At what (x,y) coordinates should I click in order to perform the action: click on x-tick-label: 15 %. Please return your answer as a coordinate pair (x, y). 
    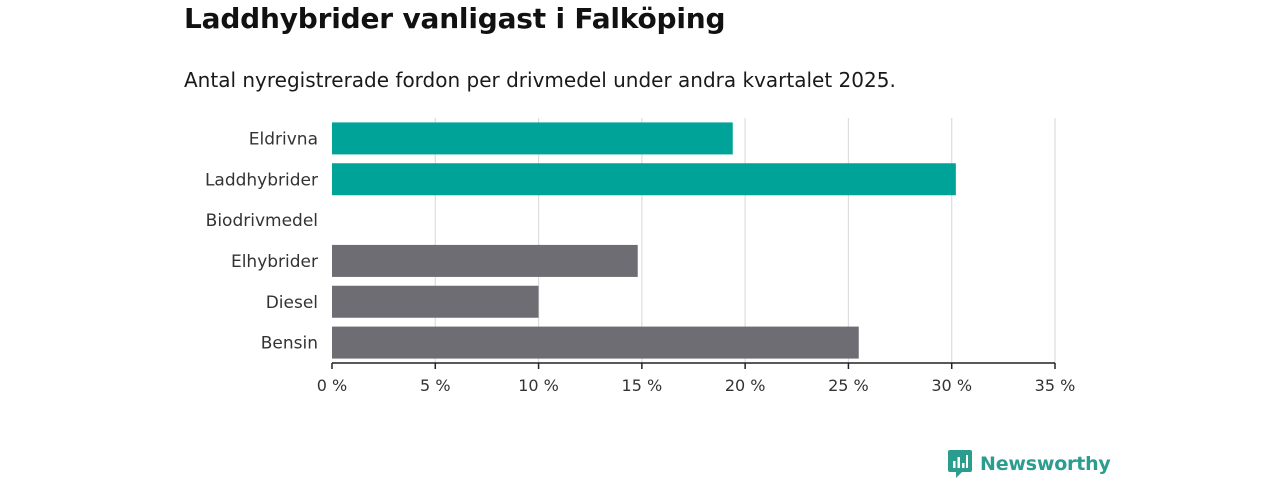
    Looking at the image, I should click on (642, 385).